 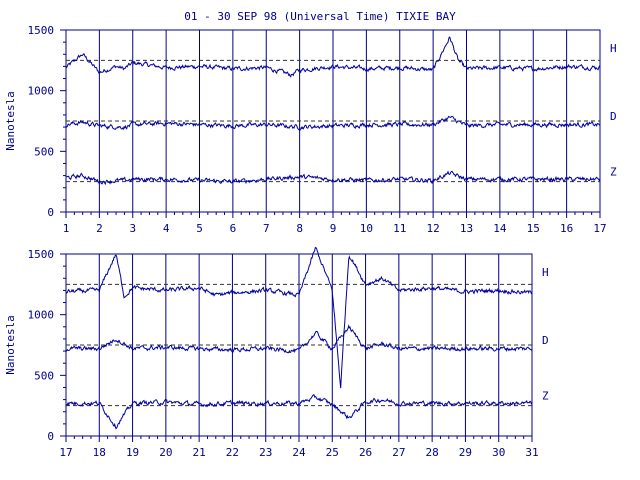 I want to click on x-tick-label: 14, so click(x=500, y=228).